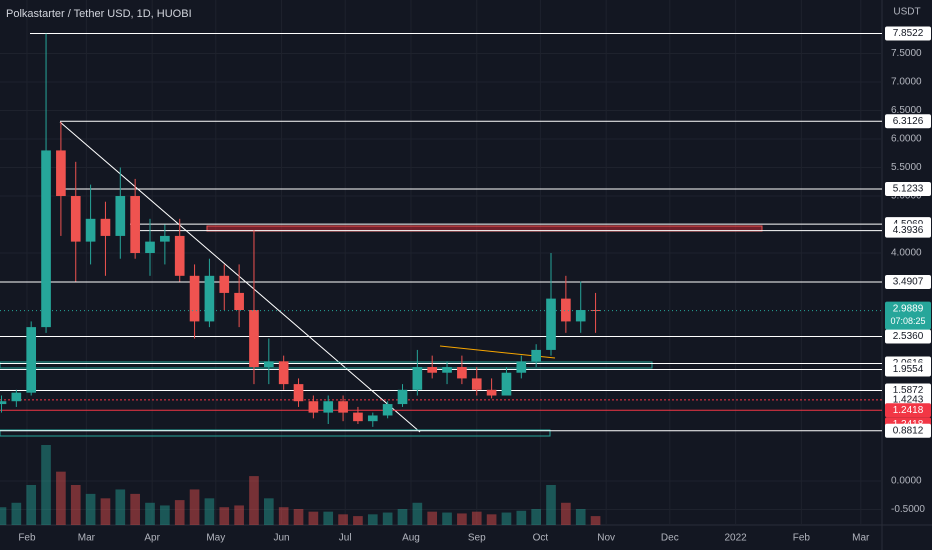 The width and height of the screenshot is (932, 550). I want to click on x-tick-label: Jun, so click(281, 538).